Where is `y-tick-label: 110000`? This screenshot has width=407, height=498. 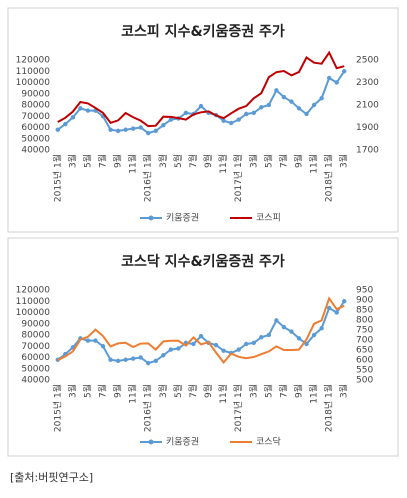
y-tick-label: 110000 is located at coordinates (33, 302).